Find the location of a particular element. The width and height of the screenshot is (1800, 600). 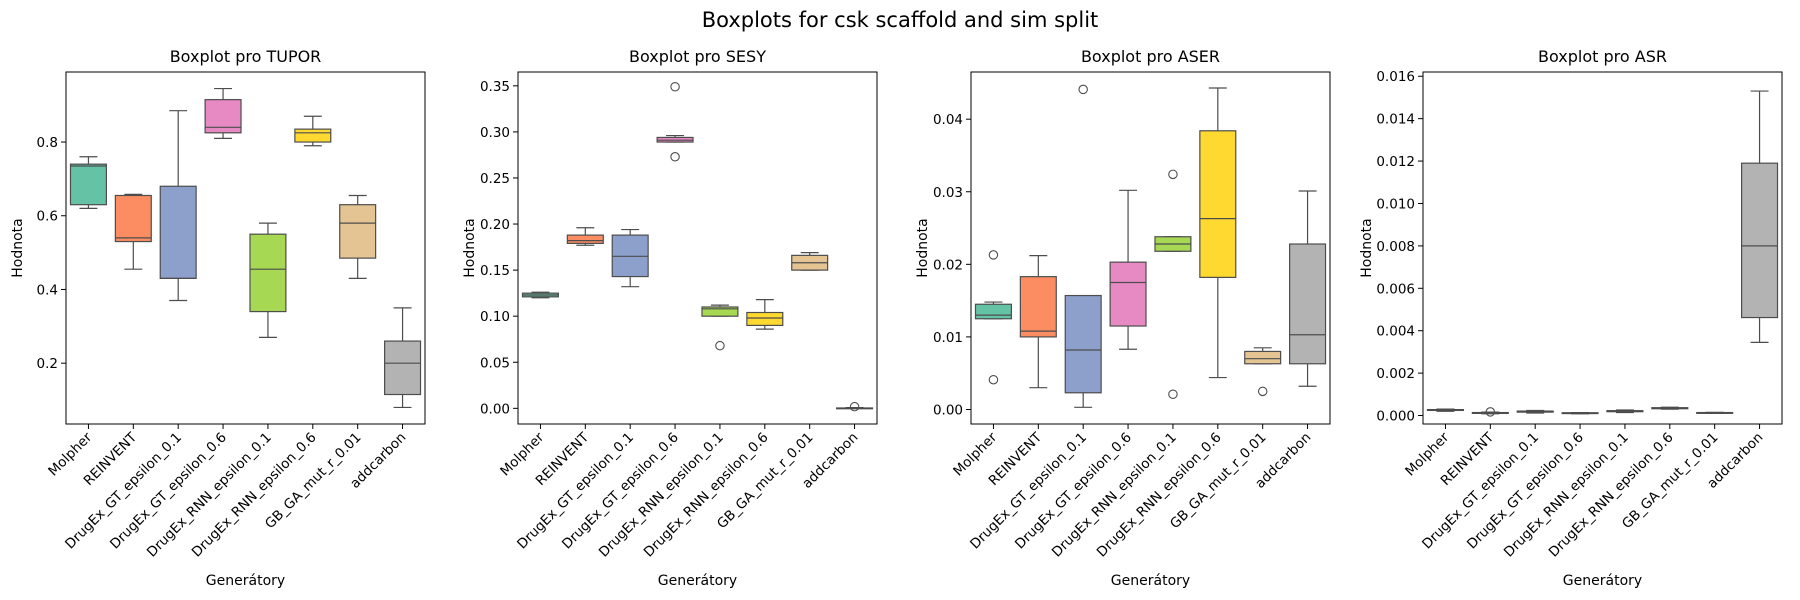

y-tick-label: 0.35 is located at coordinates (495, 87).